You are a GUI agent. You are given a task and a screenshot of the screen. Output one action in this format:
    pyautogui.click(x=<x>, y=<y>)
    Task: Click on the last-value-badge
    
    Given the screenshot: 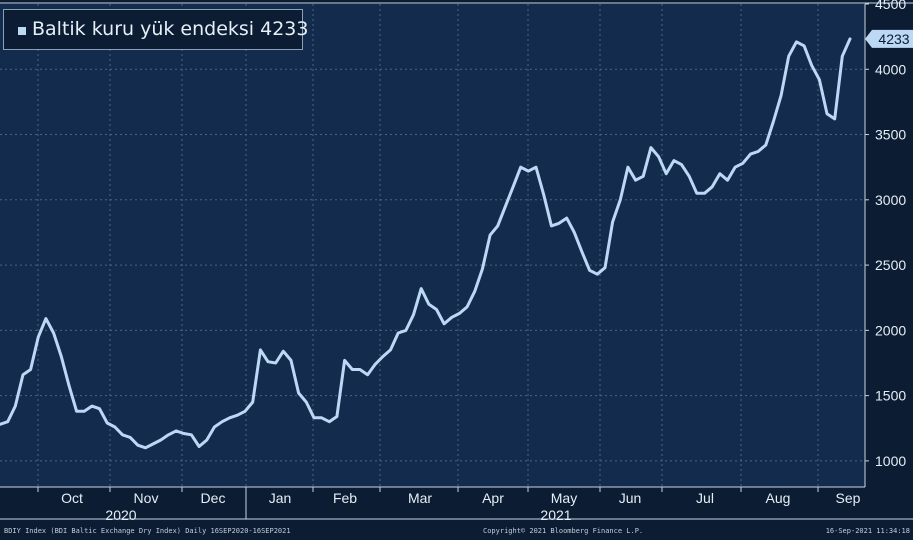 What is the action you would take?
    pyautogui.click(x=889, y=38)
    